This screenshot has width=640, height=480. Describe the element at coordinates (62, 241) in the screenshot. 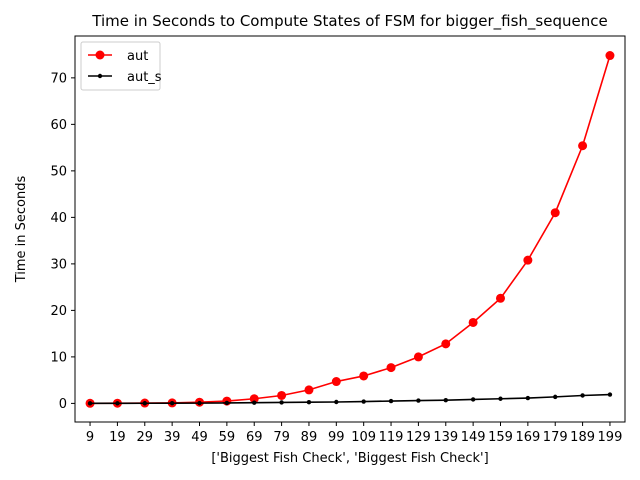

I see `y-axis-ticks: 0 10 20 30 40 50 60 70` at that location.